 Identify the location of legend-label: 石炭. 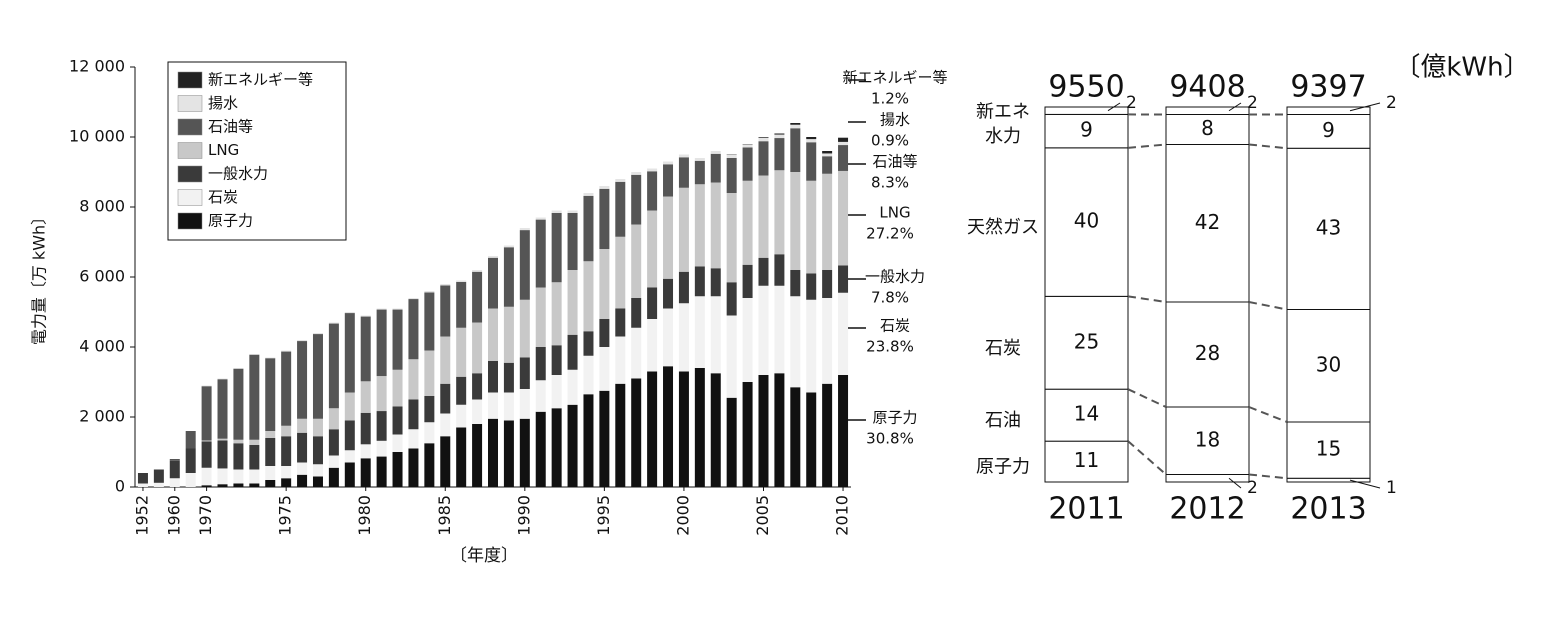
(223, 197).